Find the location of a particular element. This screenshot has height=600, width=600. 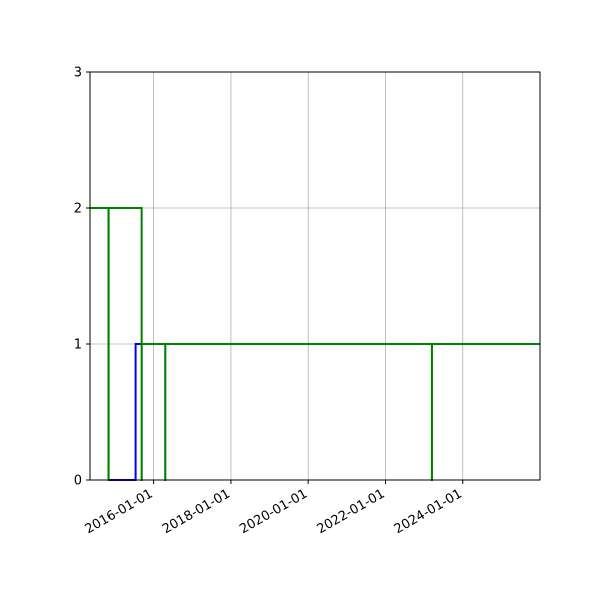

x-tick-label-3: 2022-01-01 is located at coordinates (351, 511).